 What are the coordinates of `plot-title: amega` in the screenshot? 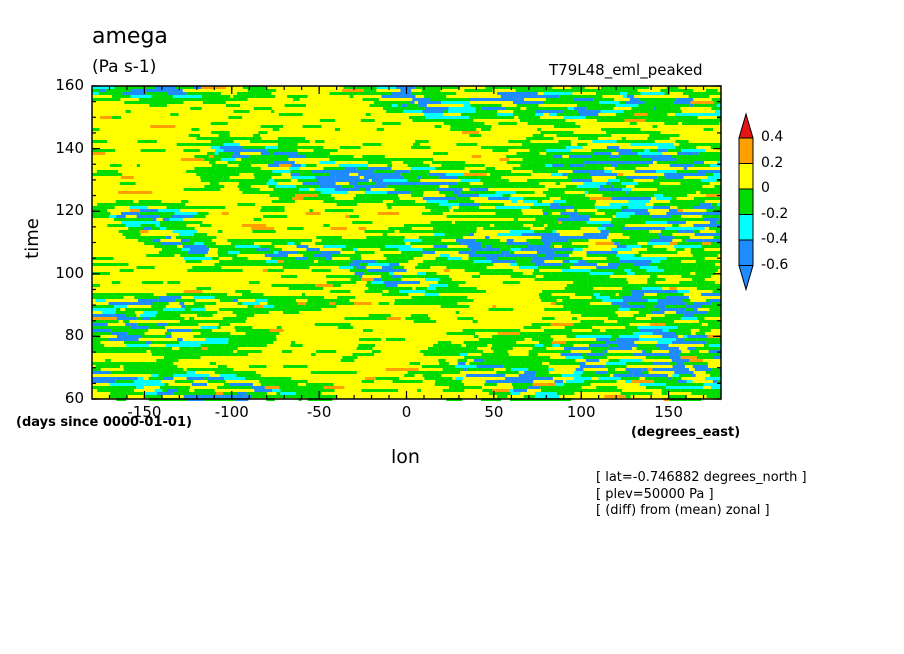 It's located at (130, 36).